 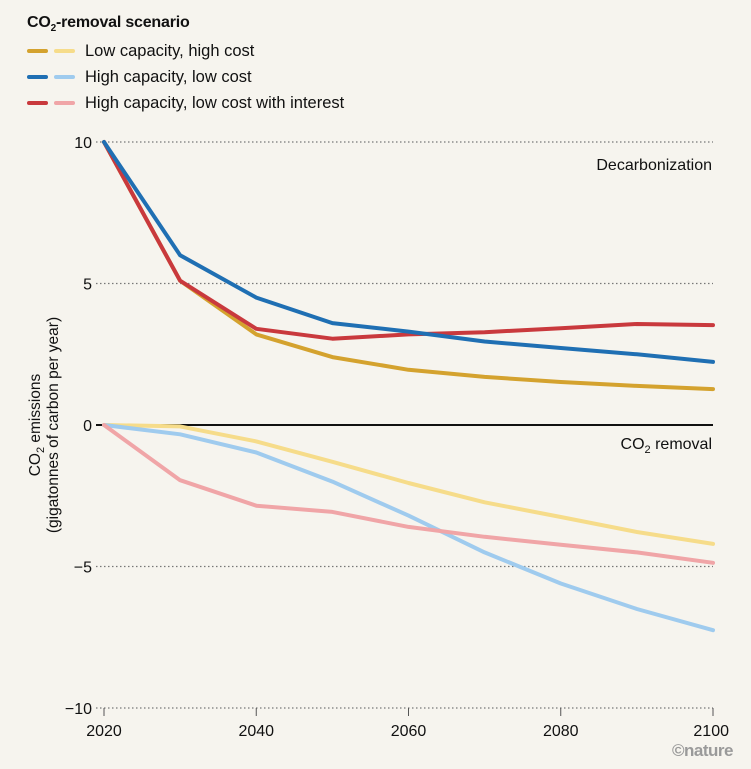 What do you see at coordinates (170, 50) in the screenshot?
I see `legend-label: Low capacity, high cost` at bounding box center [170, 50].